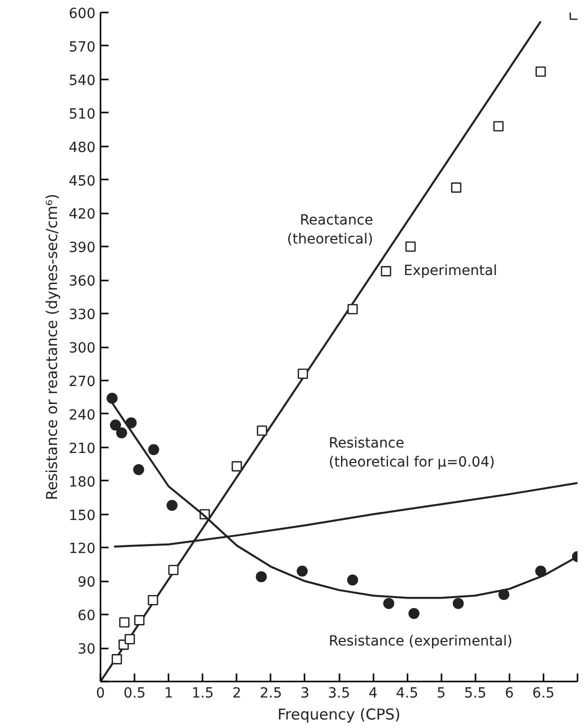 Image resolution: width=587 pixels, height=726 pixels. Describe the element at coordinates (441, 694) in the screenshot. I see `x-tick-label: 5` at that location.